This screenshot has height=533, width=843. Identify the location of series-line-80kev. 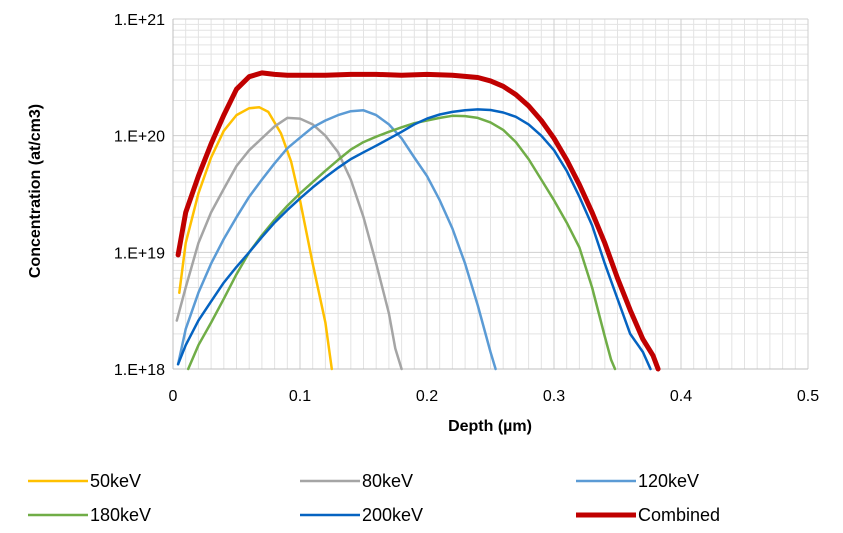
(289, 243).